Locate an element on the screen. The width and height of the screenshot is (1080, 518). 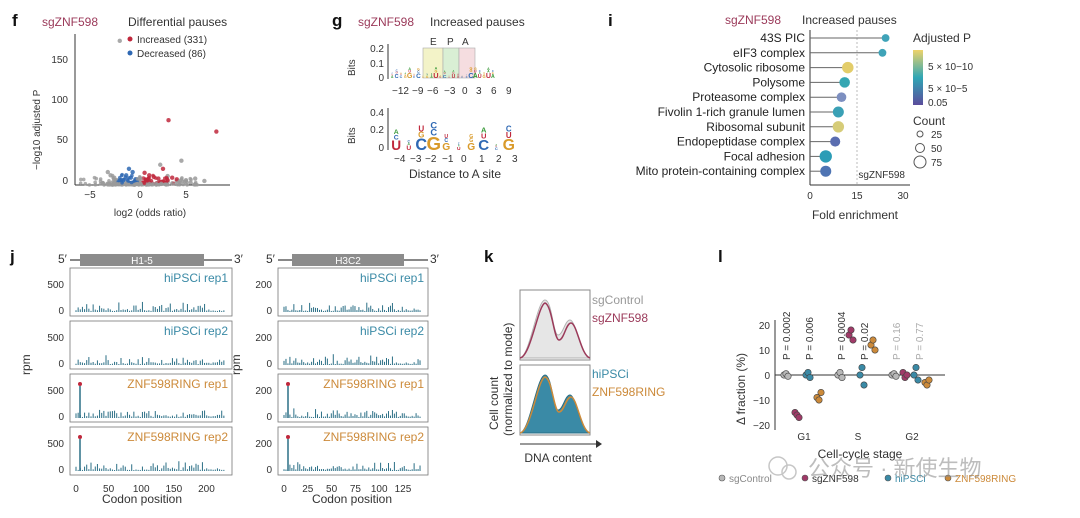
k-xlabel: DNA content is located at coordinates (558, 458).